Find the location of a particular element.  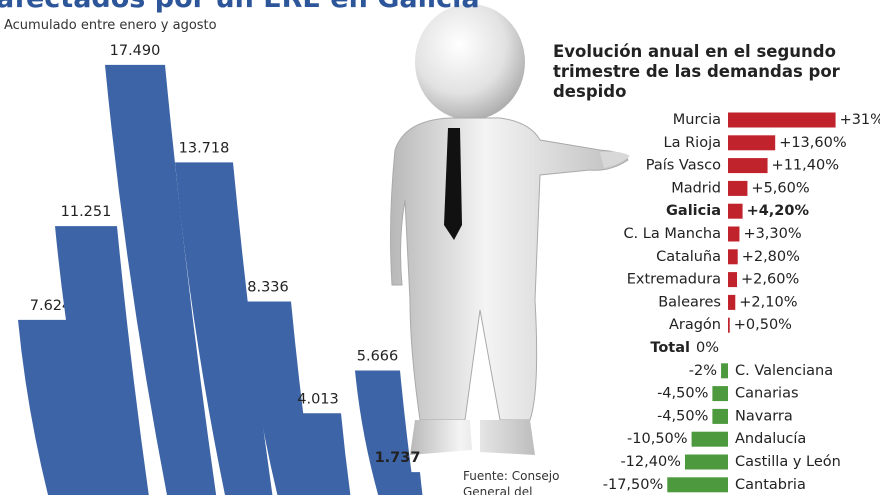

category-label: Cataluña is located at coordinates (688, 257).